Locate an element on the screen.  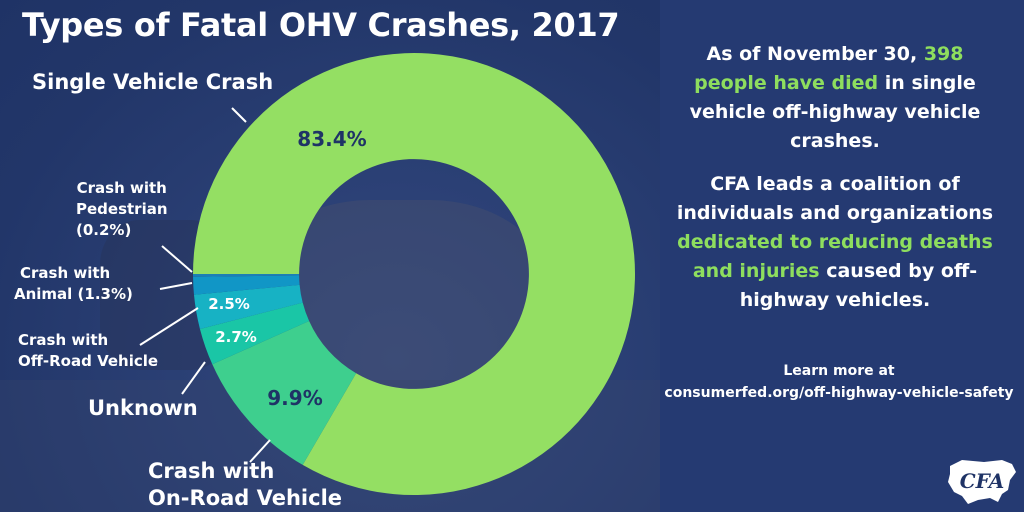
learn-more-label: Learn more at is located at coordinates (839, 371).